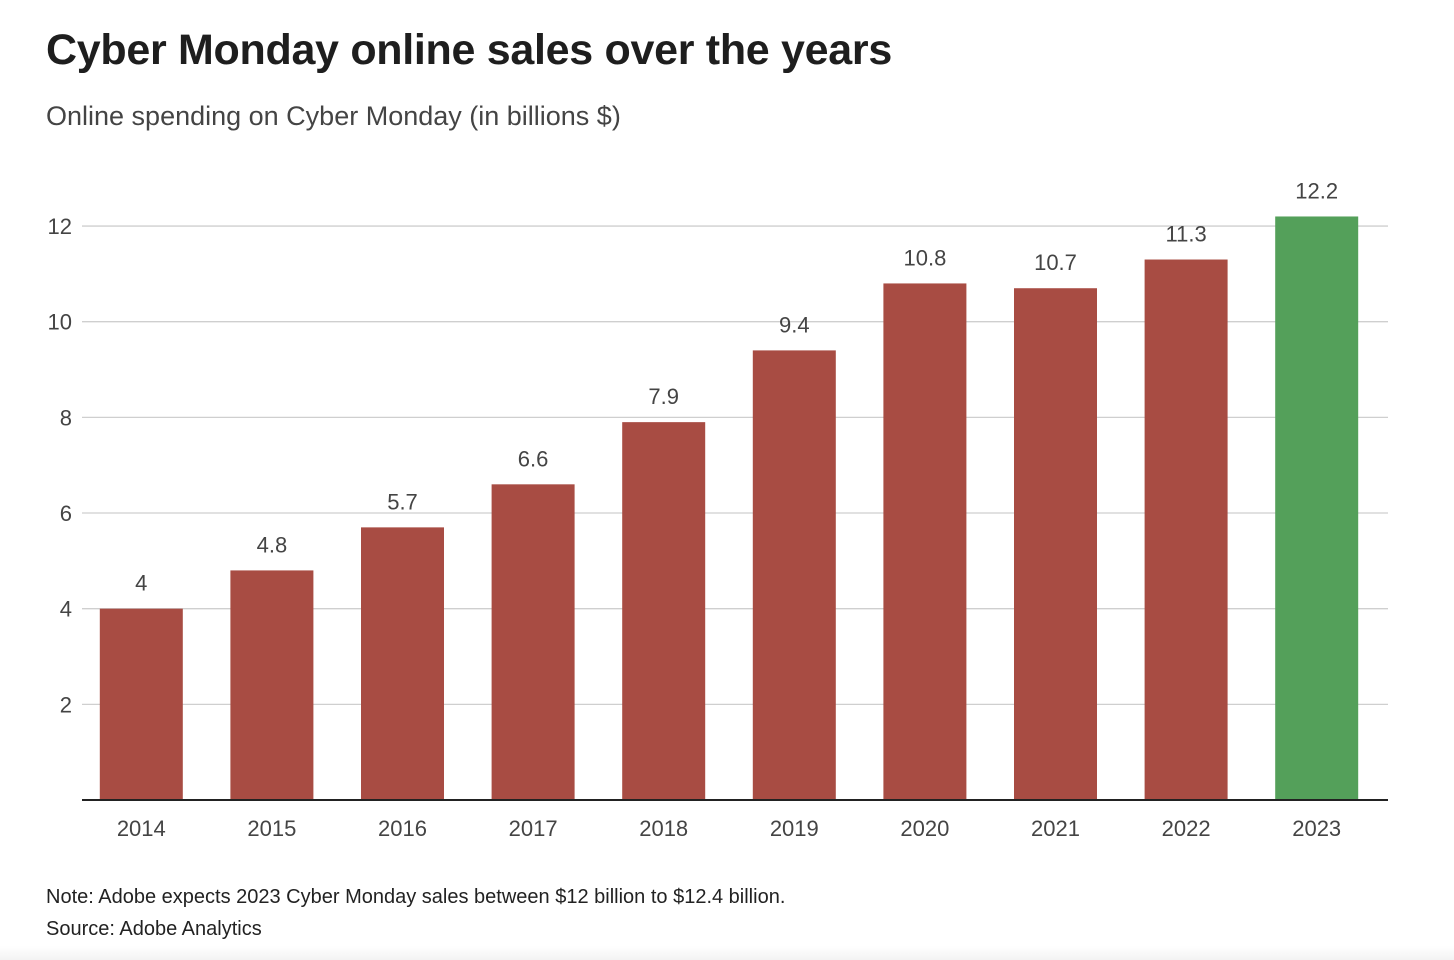  What do you see at coordinates (1055, 262) in the screenshot?
I see `data-label: 10.7` at bounding box center [1055, 262].